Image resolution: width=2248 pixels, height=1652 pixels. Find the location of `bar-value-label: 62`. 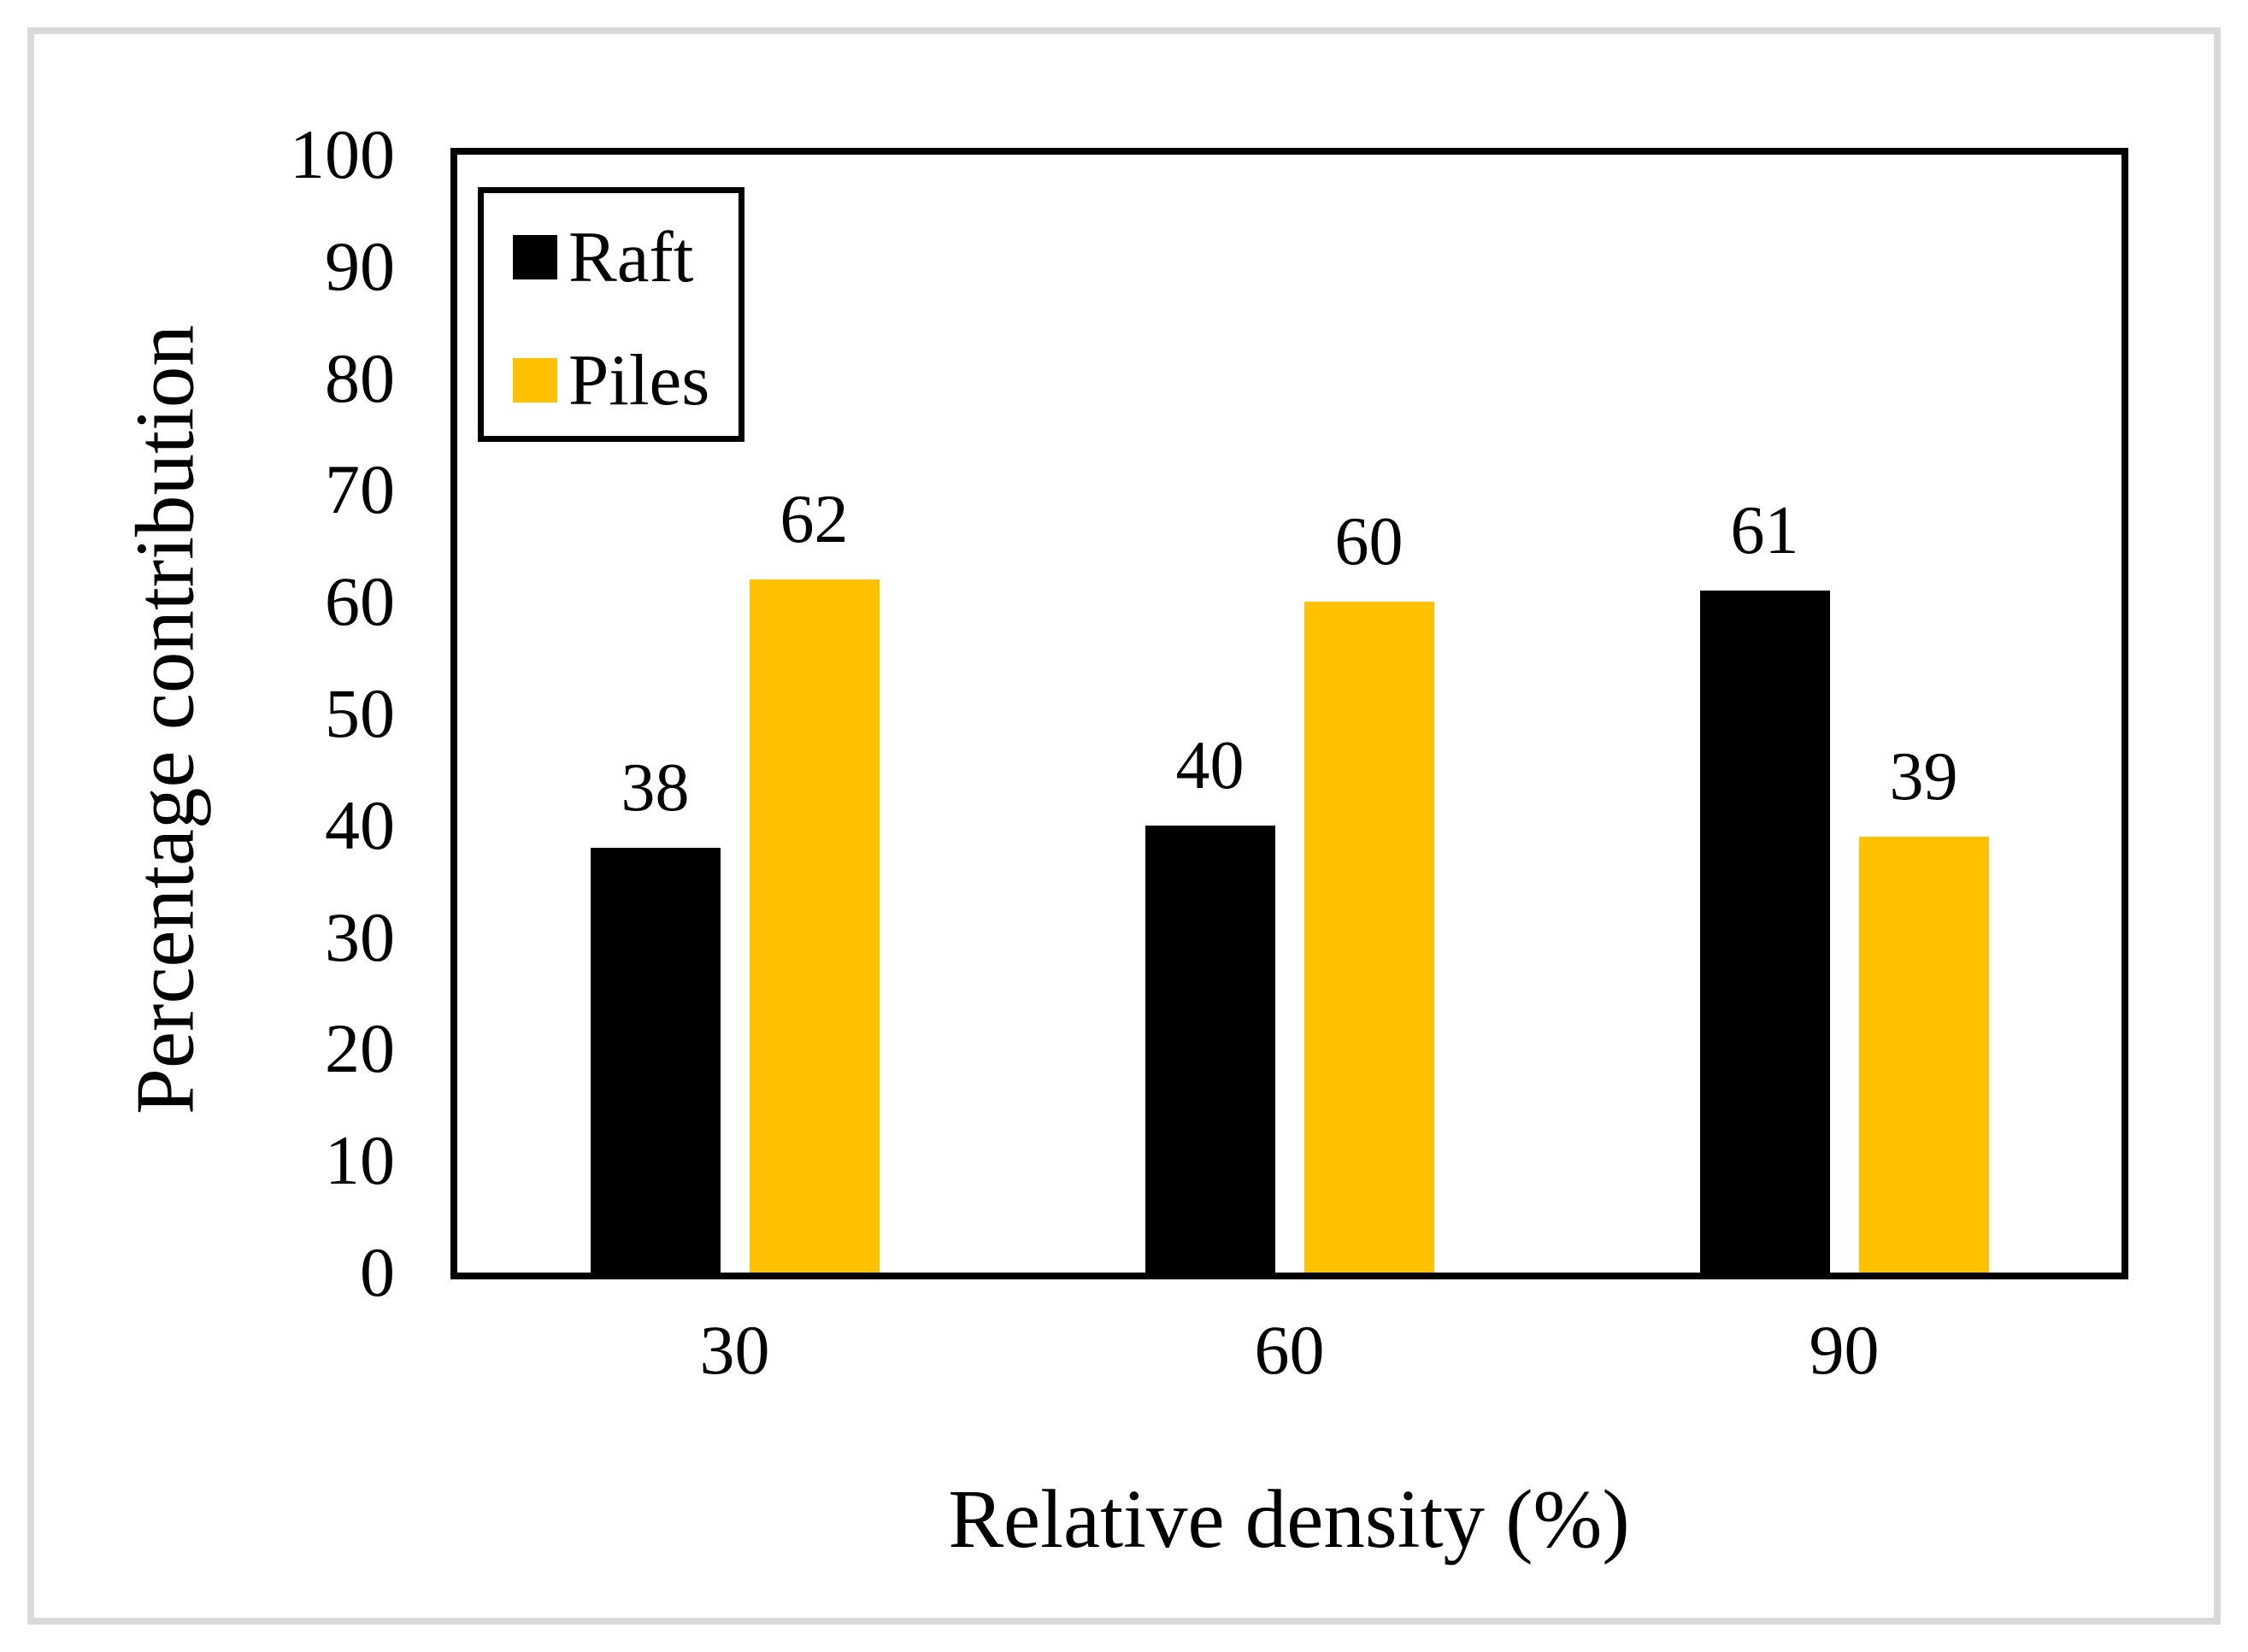

bar-value-label: 62 is located at coordinates (815, 520).